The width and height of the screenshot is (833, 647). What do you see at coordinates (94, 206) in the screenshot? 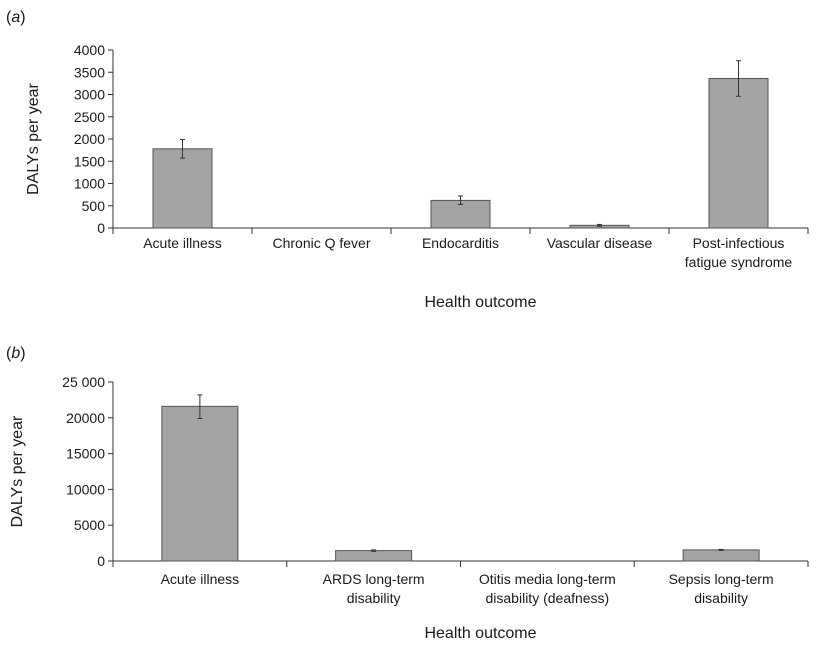
I see `y-tick-label: 500` at bounding box center [94, 206].